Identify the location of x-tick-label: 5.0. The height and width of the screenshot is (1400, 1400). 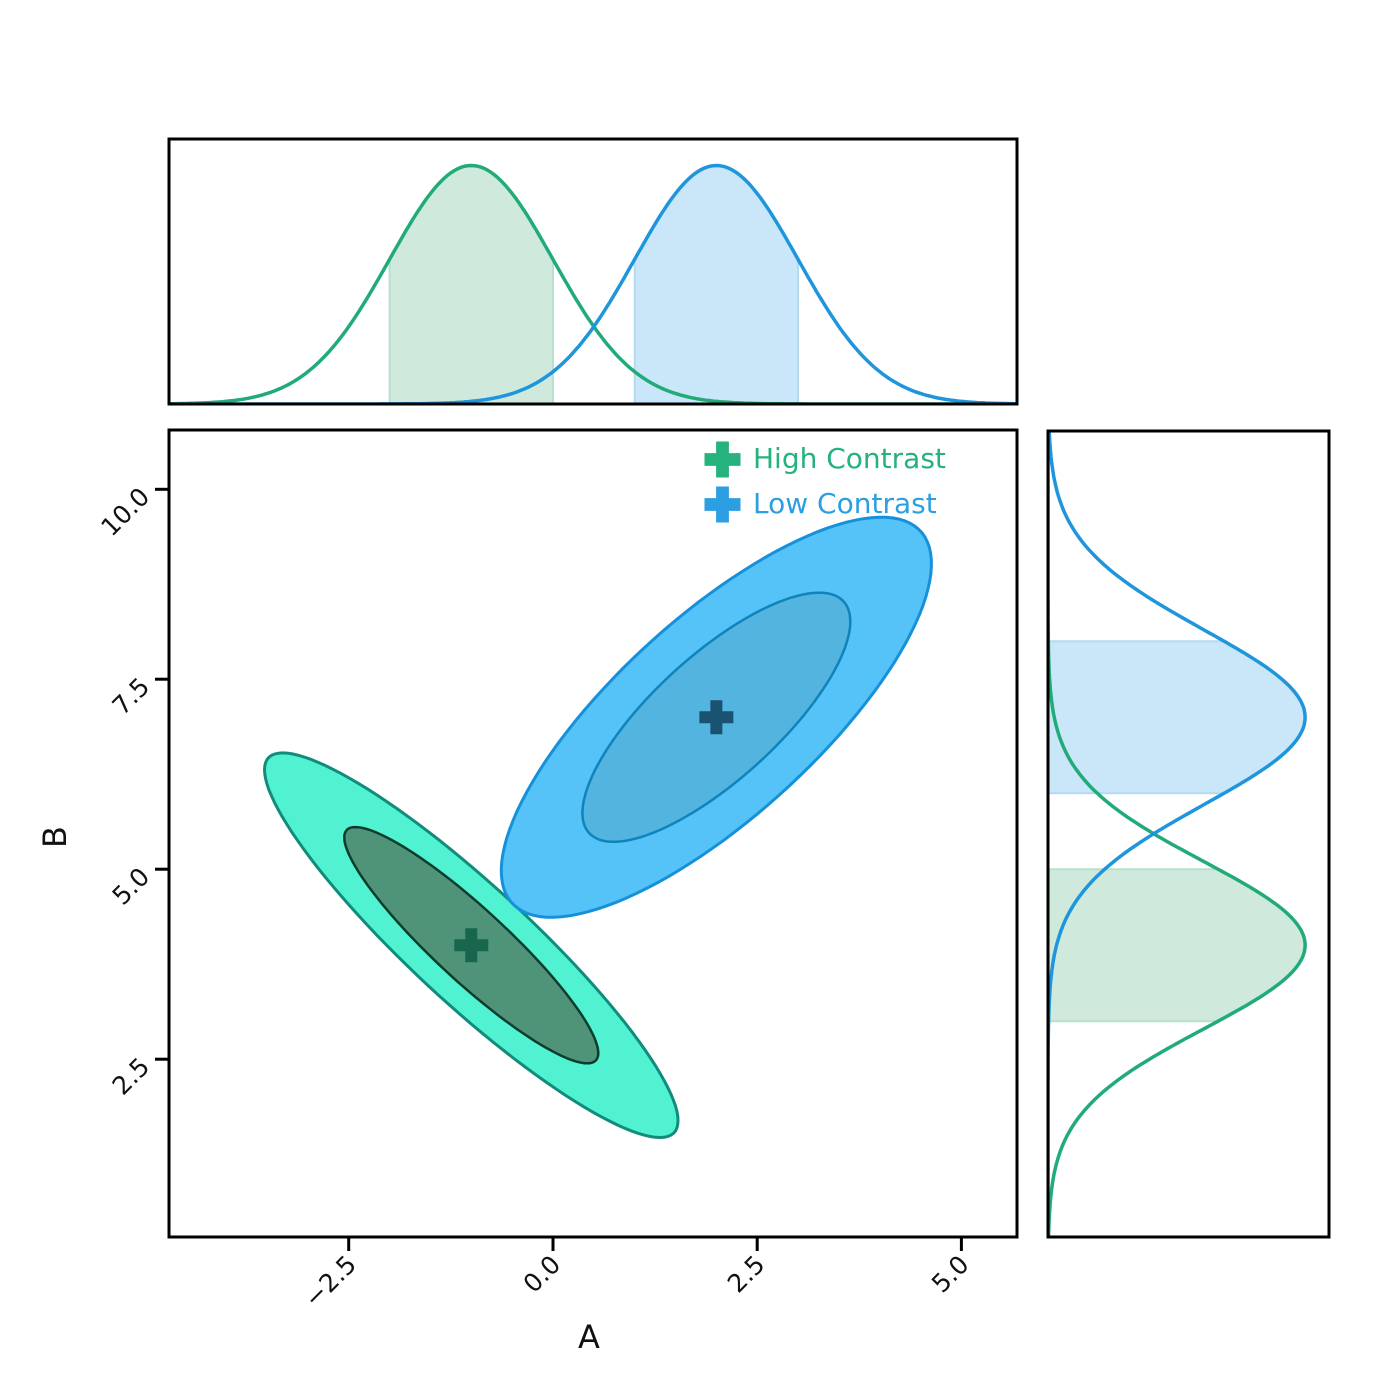
(950, 1274).